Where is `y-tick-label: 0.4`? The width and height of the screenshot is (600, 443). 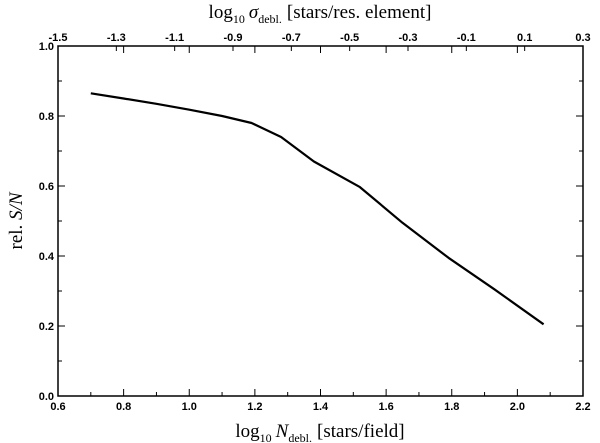 y-tick-label: 0.4 is located at coordinates (47, 257).